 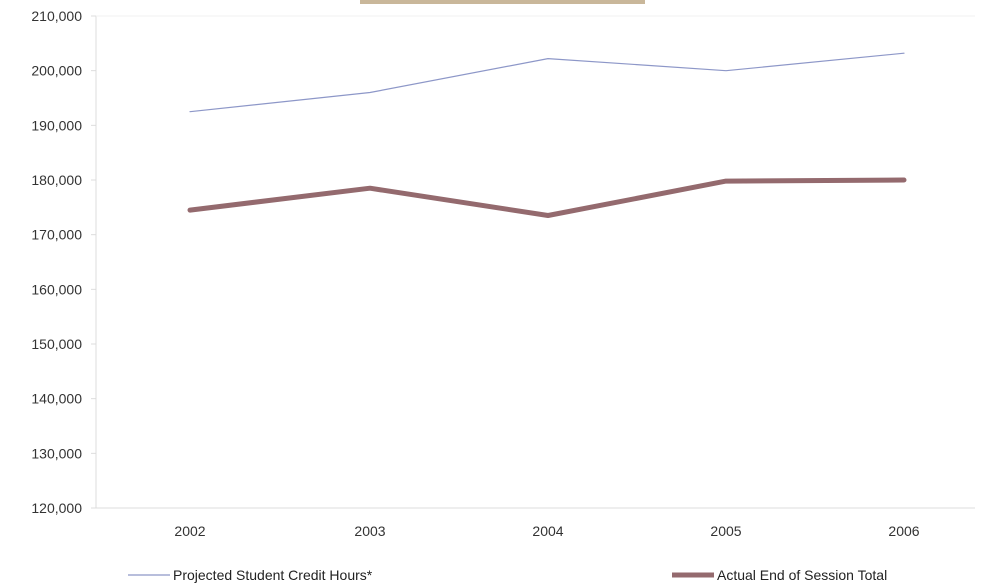 I want to click on y-tick-label: 120,000, so click(x=56, y=508).